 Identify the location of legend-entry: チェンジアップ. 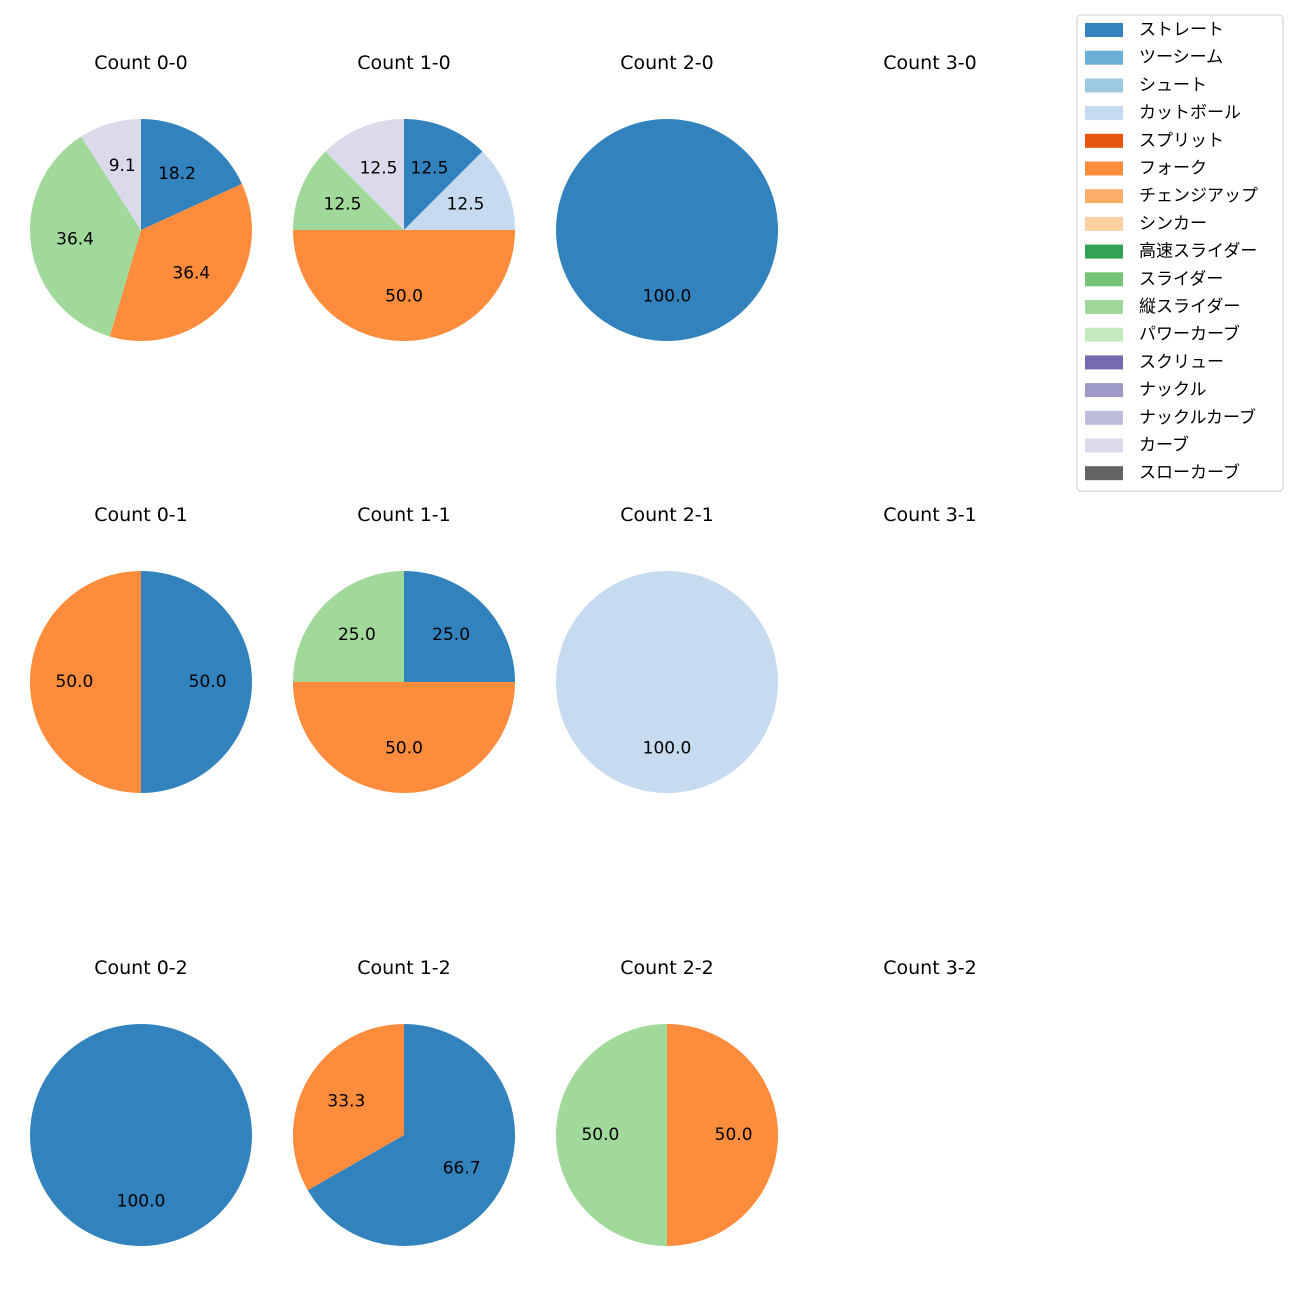
(1171, 196).